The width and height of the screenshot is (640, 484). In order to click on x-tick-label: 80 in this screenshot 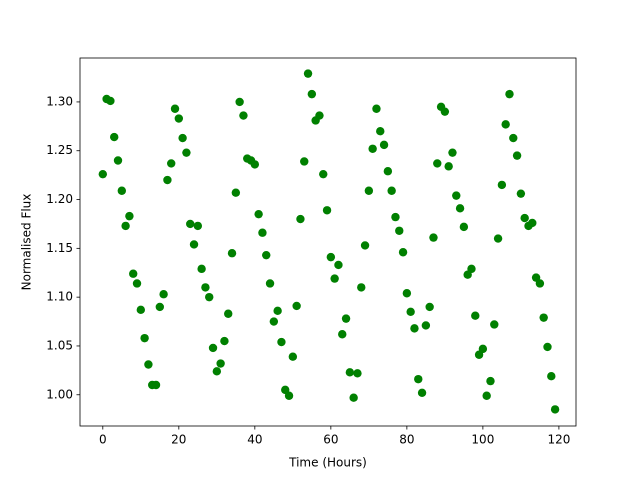, I will do `click(406, 440)`.